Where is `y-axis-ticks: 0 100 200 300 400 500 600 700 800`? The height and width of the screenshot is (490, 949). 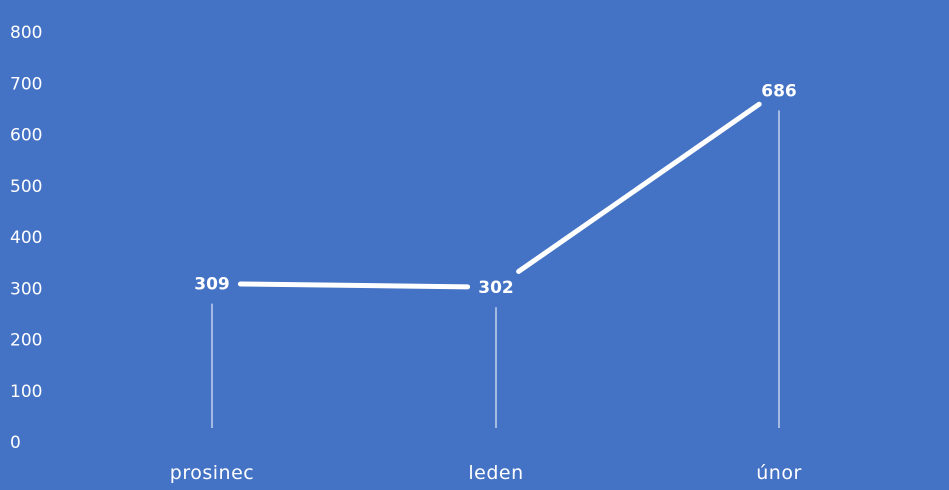 y-axis-ticks: 0 100 200 300 400 500 600 700 800 is located at coordinates (26, 238).